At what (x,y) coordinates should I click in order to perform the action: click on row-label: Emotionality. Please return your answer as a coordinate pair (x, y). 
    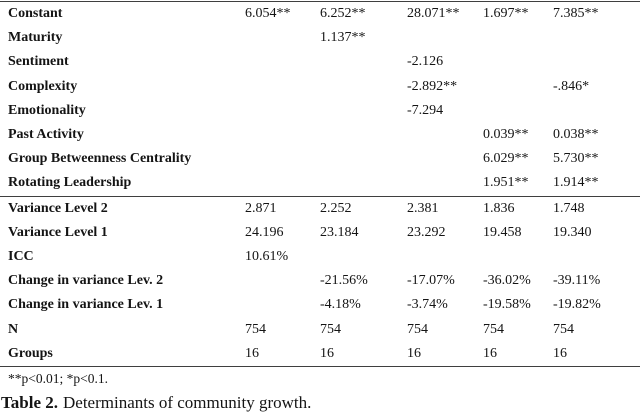
    Looking at the image, I should click on (47, 110).